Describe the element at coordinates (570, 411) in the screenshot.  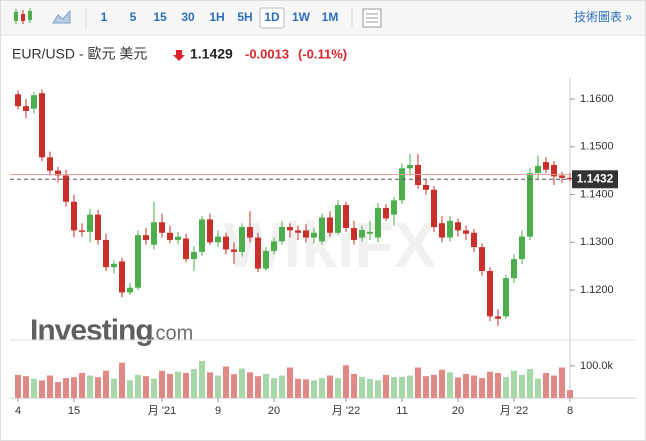
I see `x-tick-label: 8` at that location.